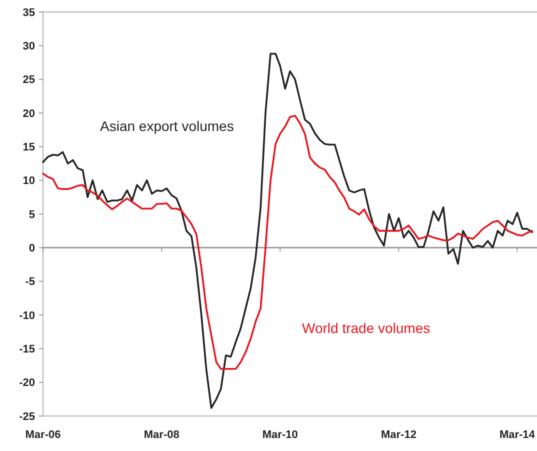 This screenshot has height=451, width=537. I want to click on x-tick-label: Mar-06, so click(43, 435).